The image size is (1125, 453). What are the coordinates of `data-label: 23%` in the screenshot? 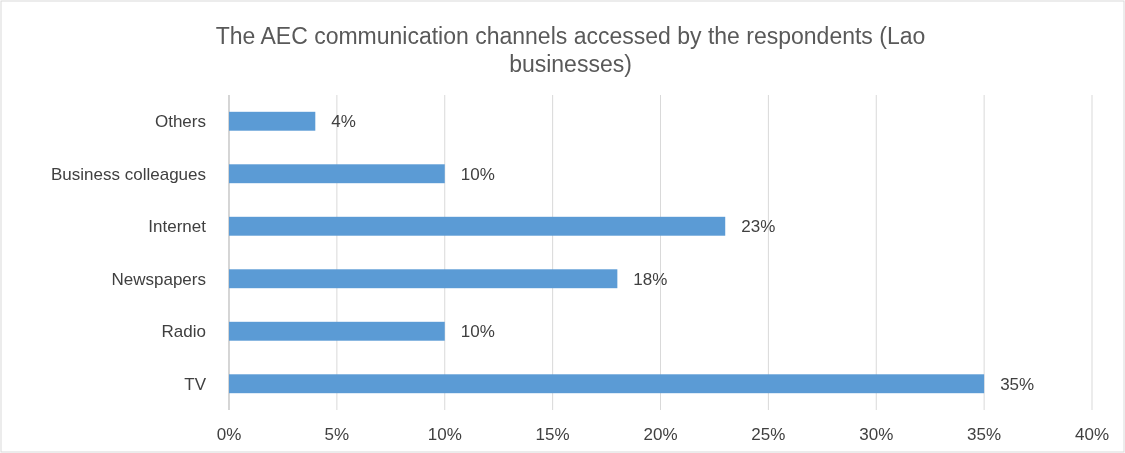 It's located at (758, 227).